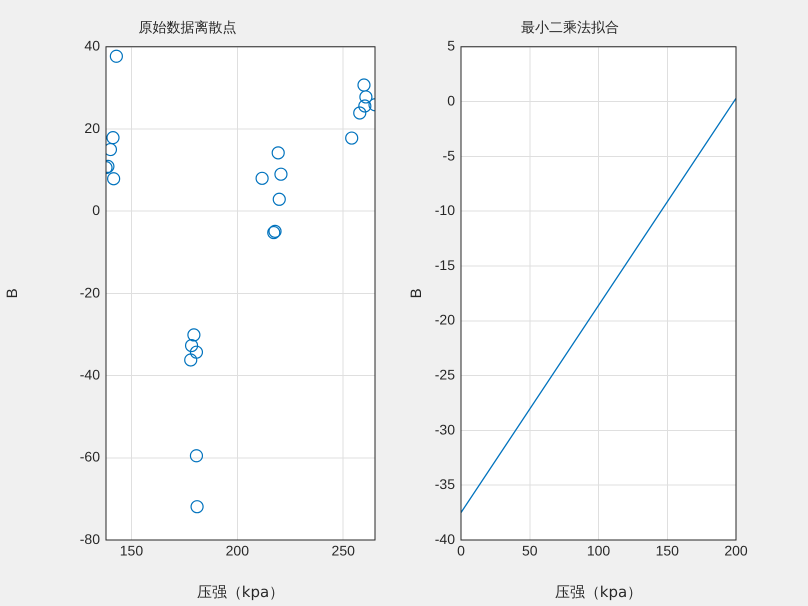  Describe the element at coordinates (344, 550) in the screenshot. I see `x-tick-label: 250` at that location.